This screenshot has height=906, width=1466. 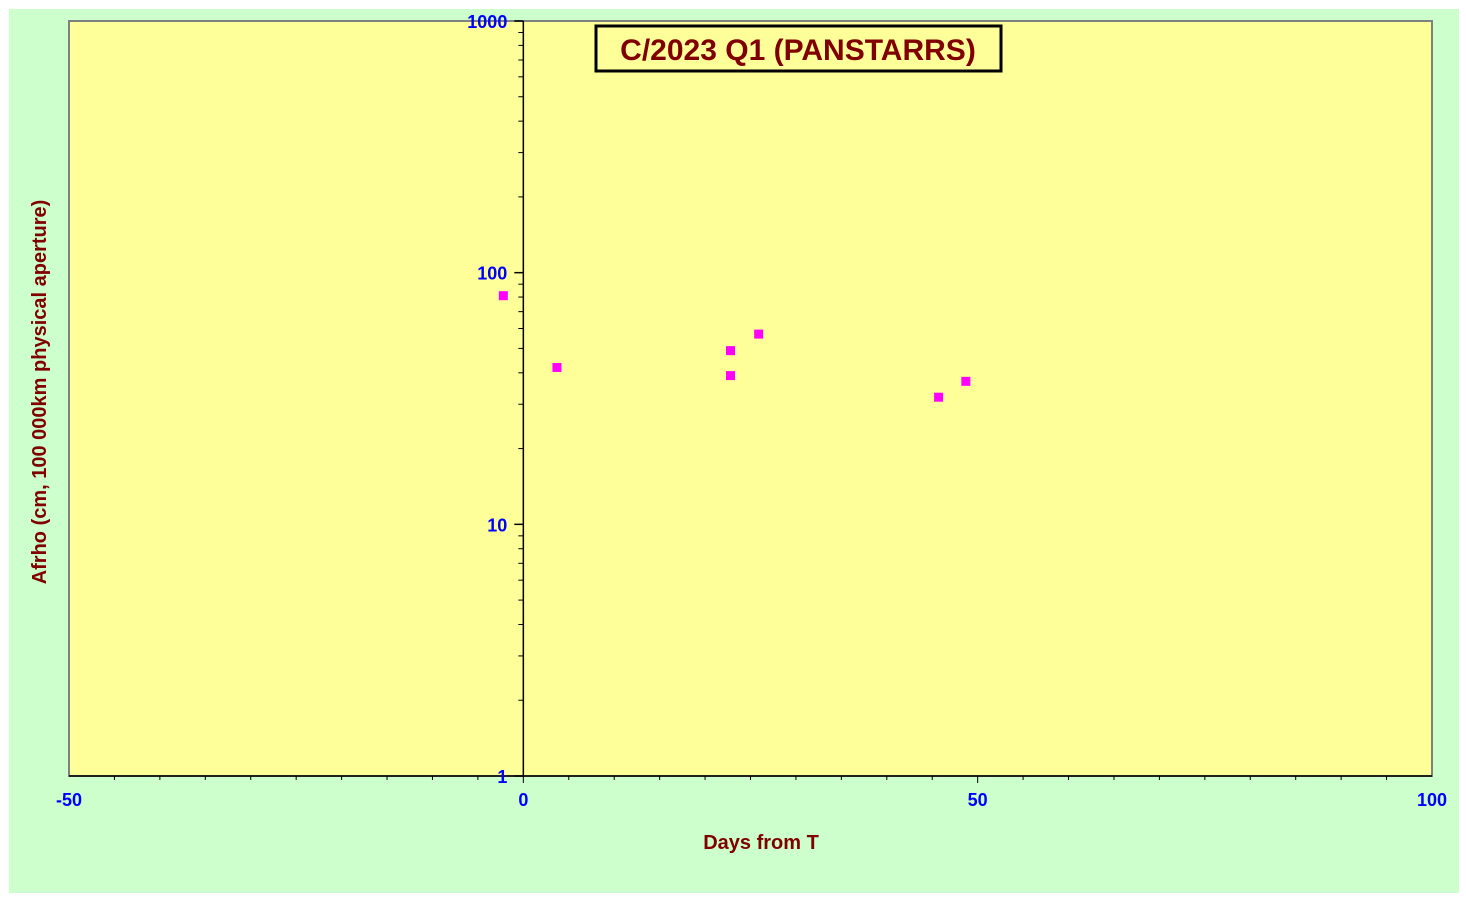 I want to click on y-tick-label: 1, so click(x=502, y=777).